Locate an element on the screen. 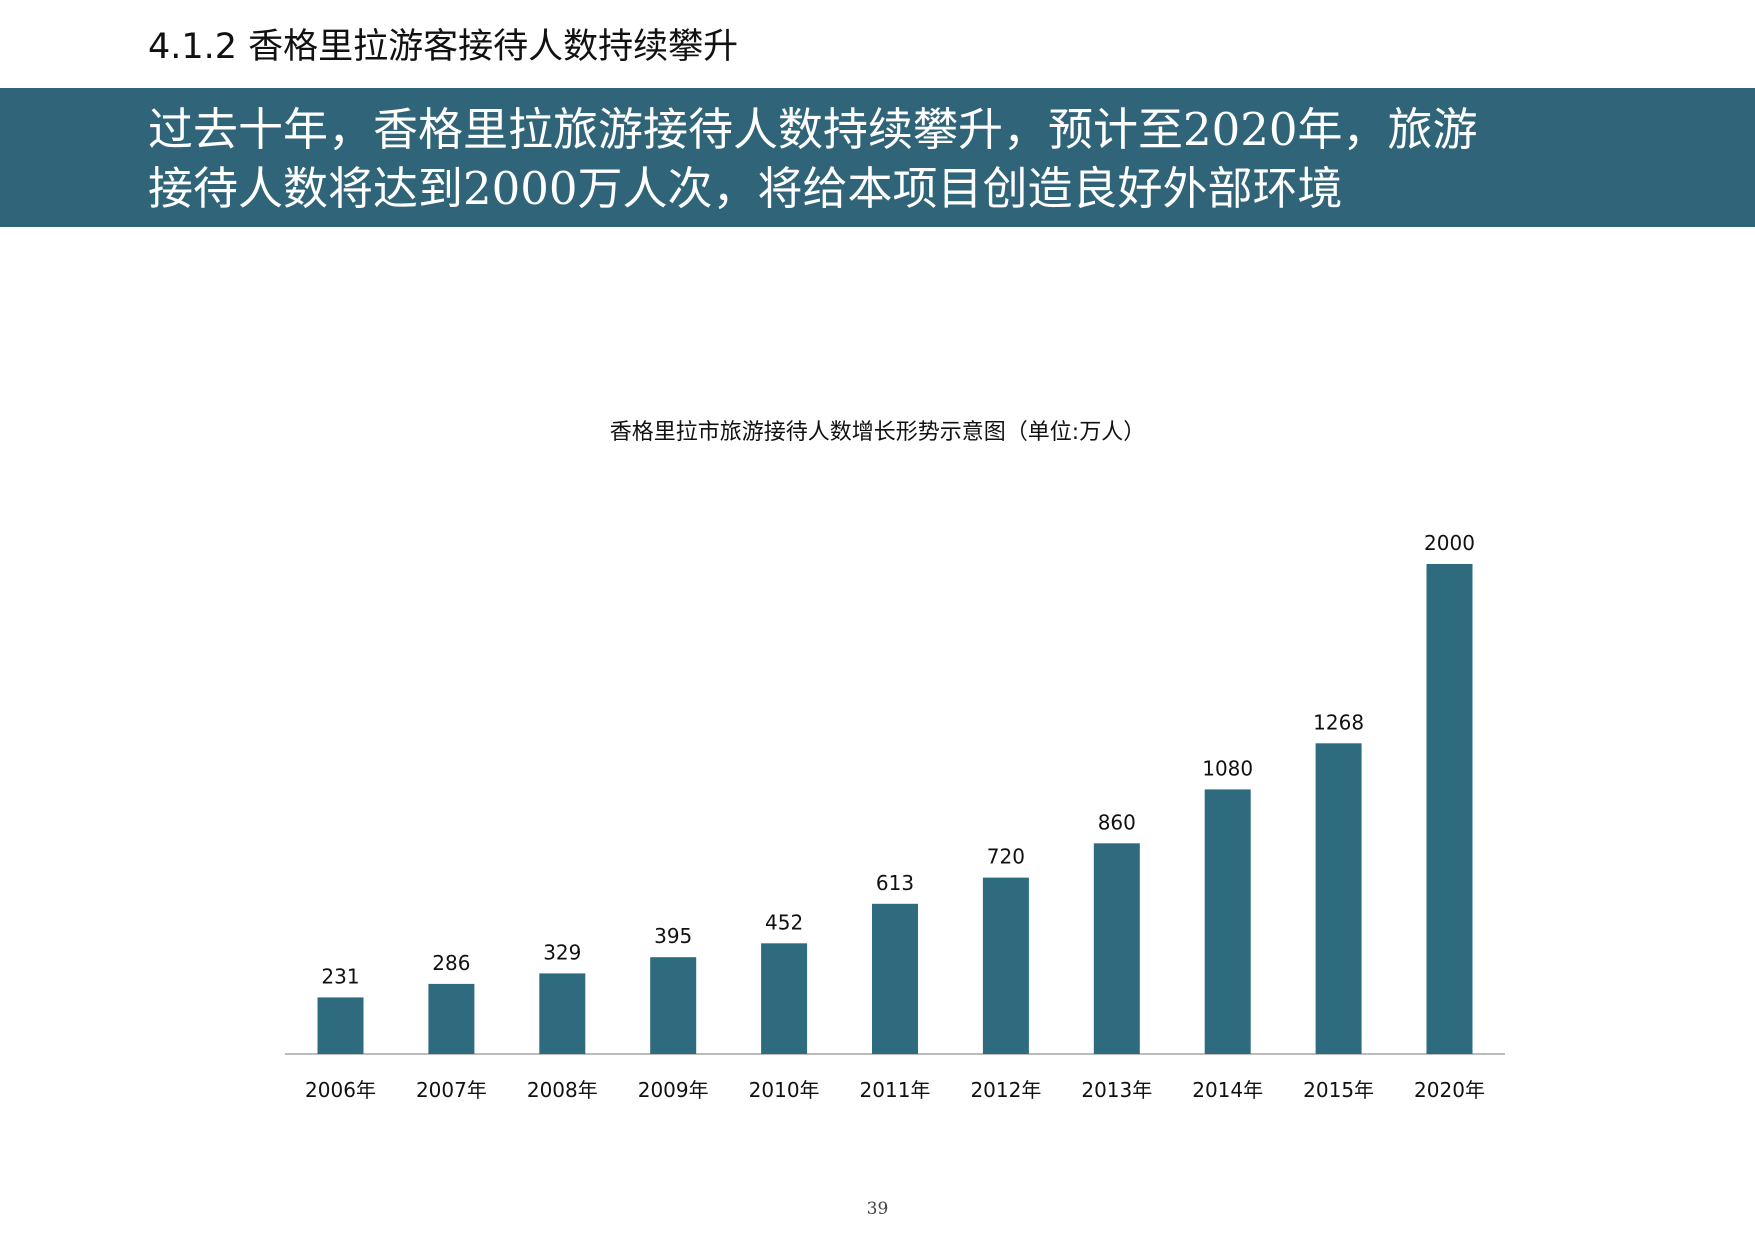  x-tick-label-0: 2006年 is located at coordinates (340, 1090).